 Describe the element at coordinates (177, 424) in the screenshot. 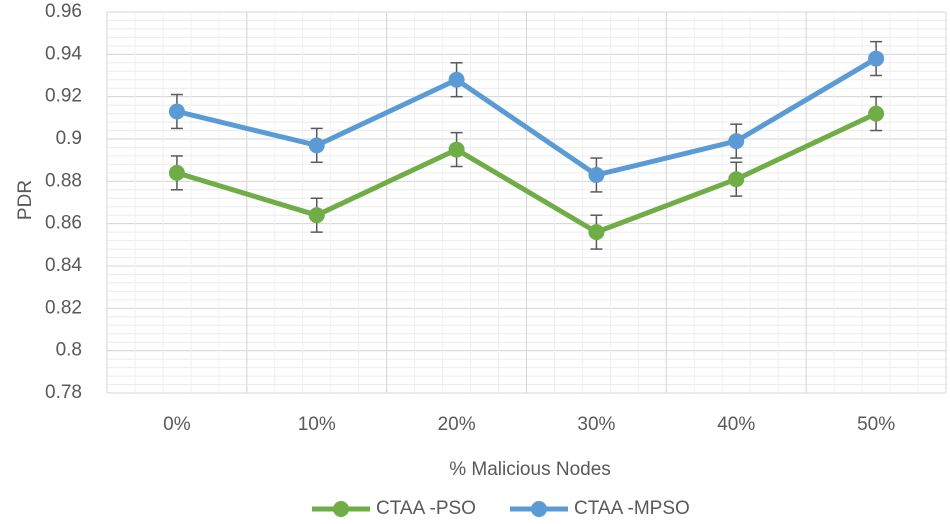

I see `x-tick-label: 0%` at that location.